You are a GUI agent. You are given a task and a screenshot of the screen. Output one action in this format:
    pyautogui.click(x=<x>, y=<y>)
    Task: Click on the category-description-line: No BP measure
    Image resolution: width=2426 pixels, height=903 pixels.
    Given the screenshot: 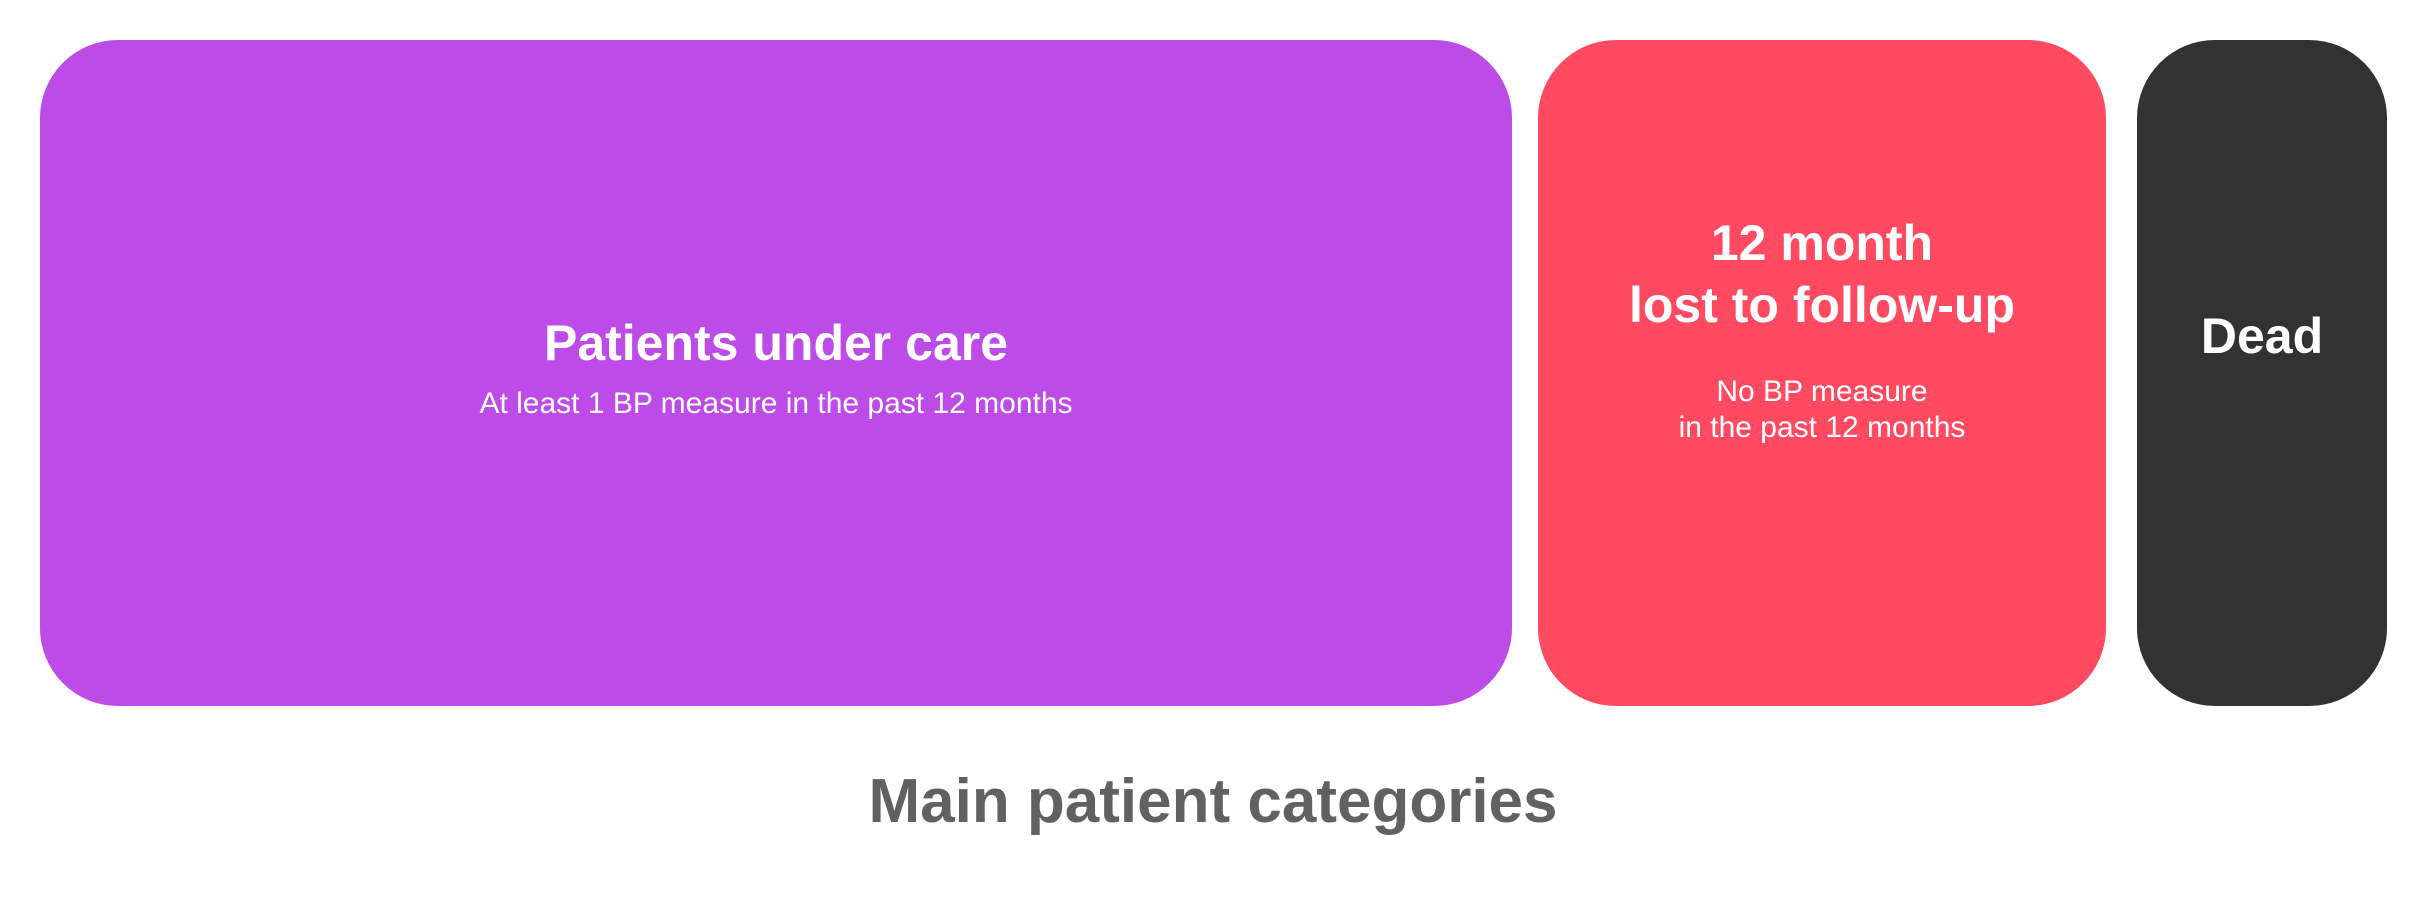 What is the action you would take?
    pyautogui.click(x=1822, y=391)
    